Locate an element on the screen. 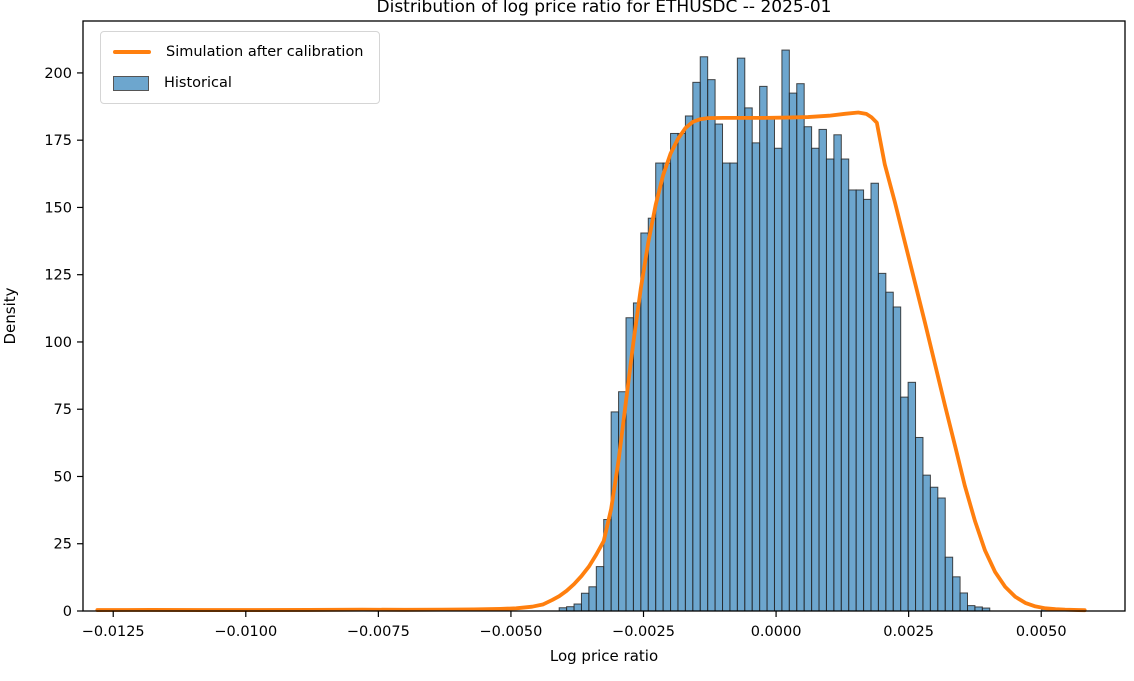 The height and width of the screenshot is (681, 1134). x-tick-label: −0.0100 is located at coordinates (245, 632).